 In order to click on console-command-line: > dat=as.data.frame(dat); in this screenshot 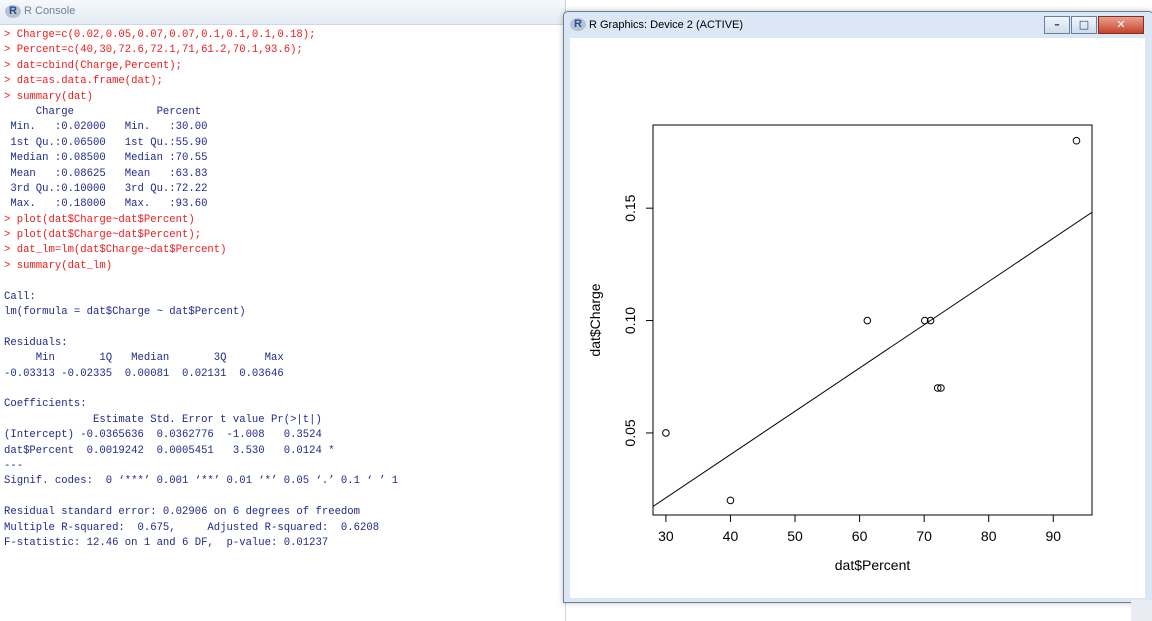, I will do `click(83, 81)`.